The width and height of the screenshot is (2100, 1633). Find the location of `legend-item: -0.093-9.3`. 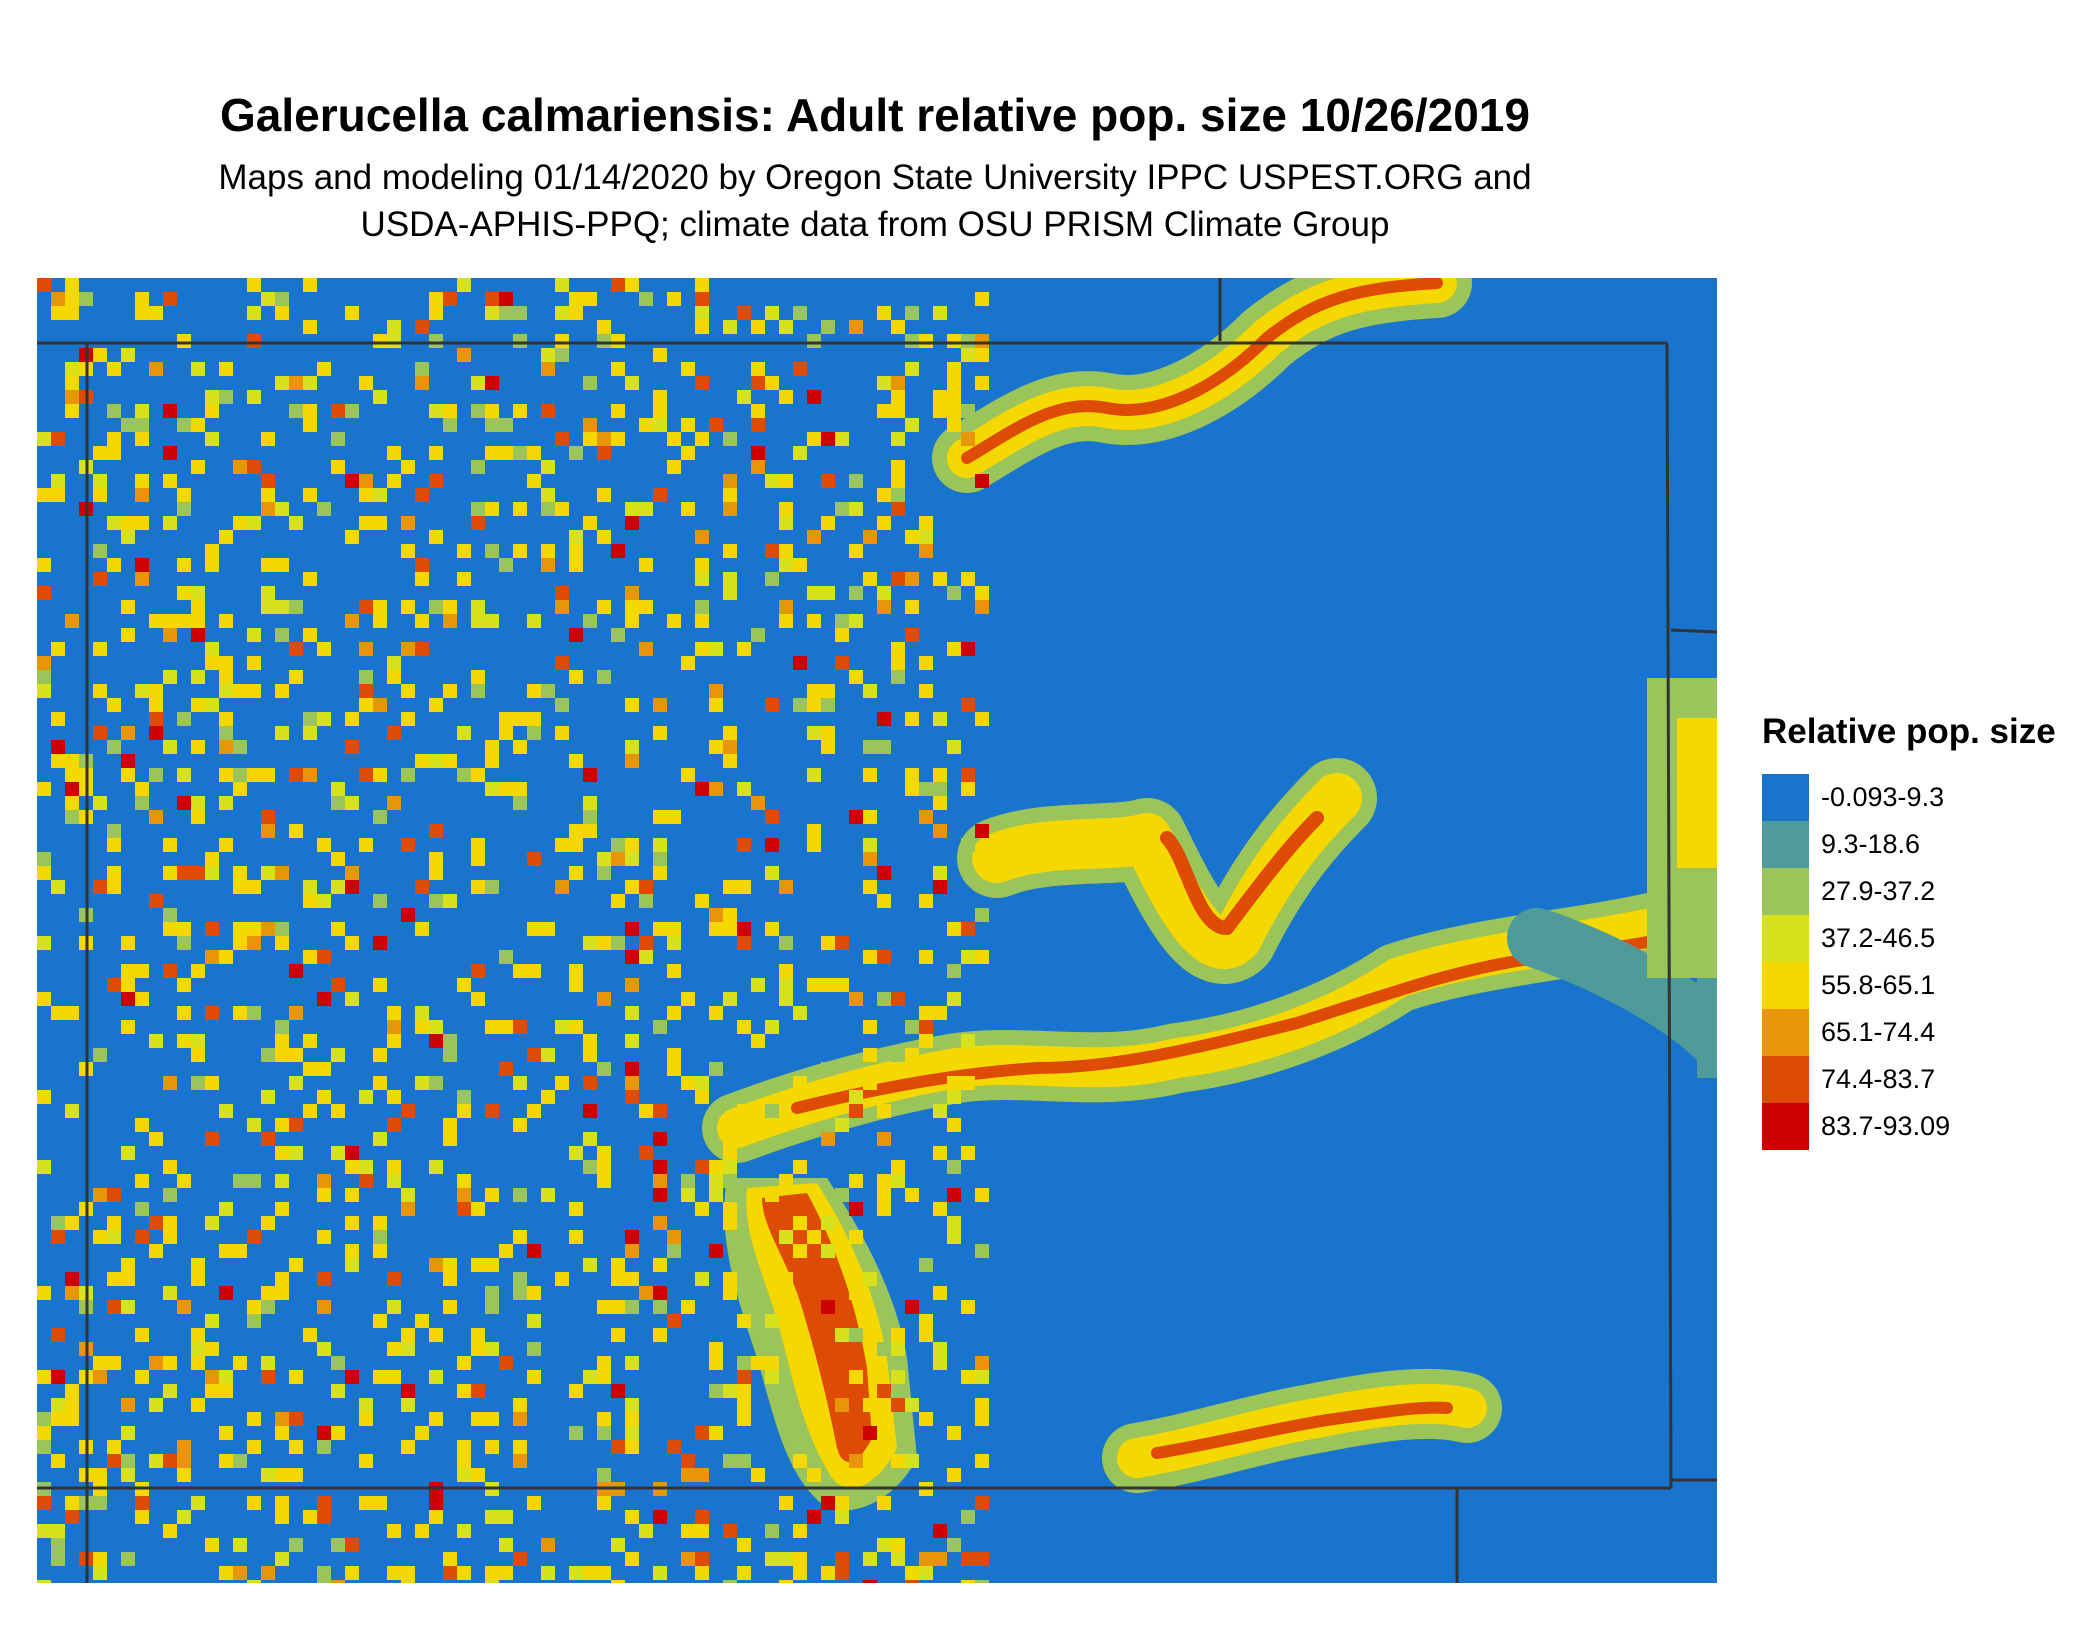

legend-item: -0.093-9.3 is located at coordinates (1922, 797).